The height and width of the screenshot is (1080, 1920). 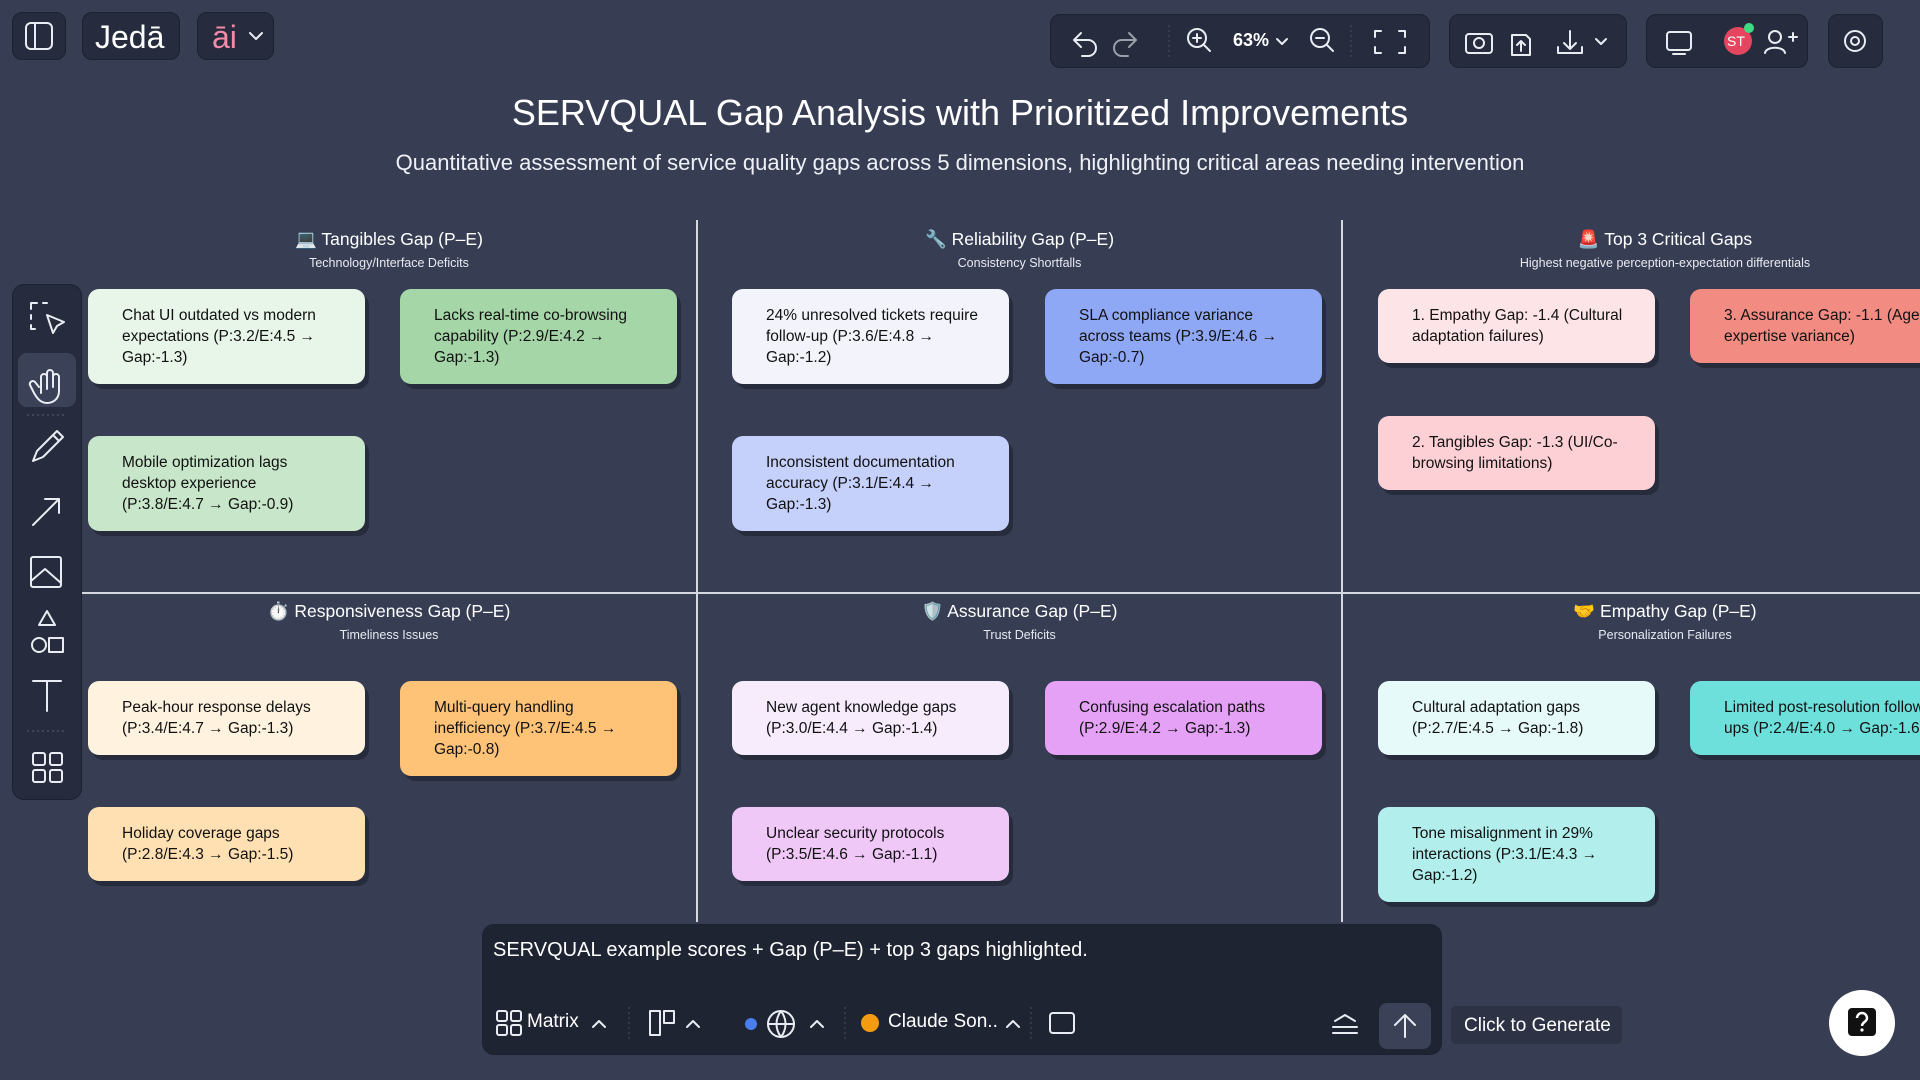 I want to click on sidebar-icon, so click(x=39, y=36).